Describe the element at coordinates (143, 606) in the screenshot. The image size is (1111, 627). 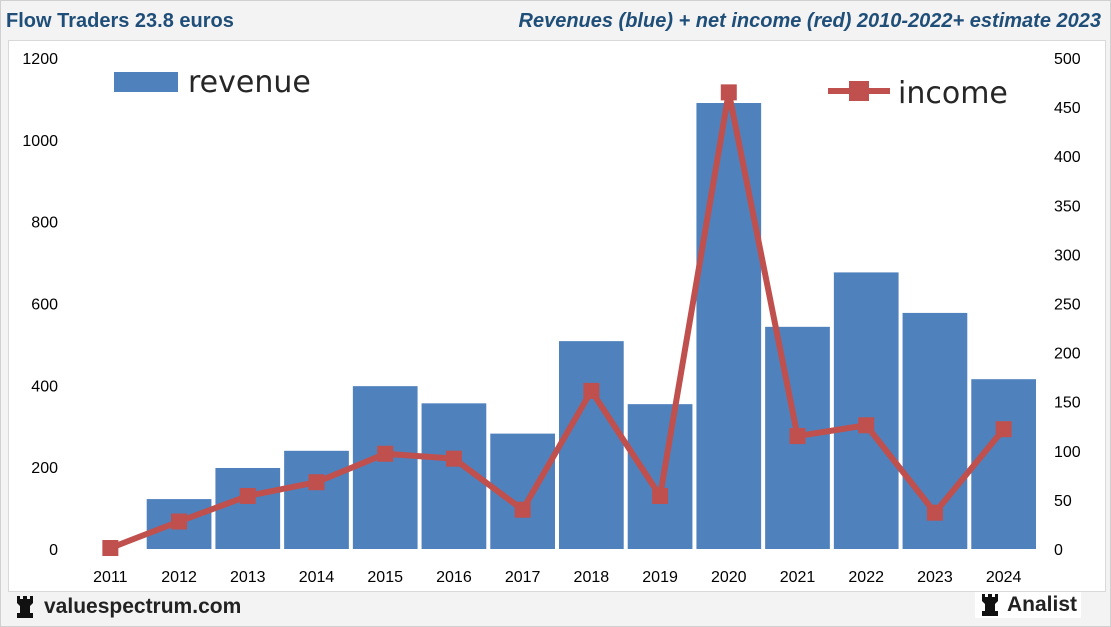
I see `site-label: valuespectrum.com` at that location.